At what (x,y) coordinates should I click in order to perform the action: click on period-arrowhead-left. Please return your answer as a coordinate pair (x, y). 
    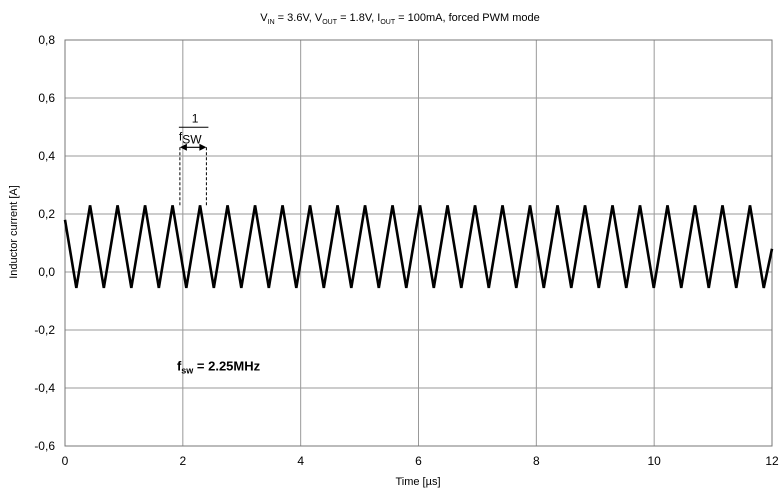
    Looking at the image, I should click on (183, 147).